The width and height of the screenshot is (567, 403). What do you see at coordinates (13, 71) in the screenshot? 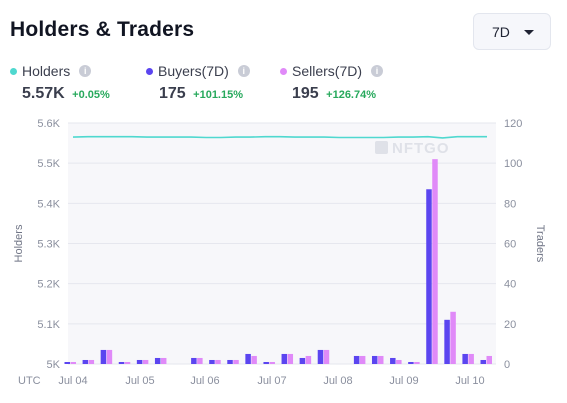
I see `holders-legend-dot` at bounding box center [13, 71].